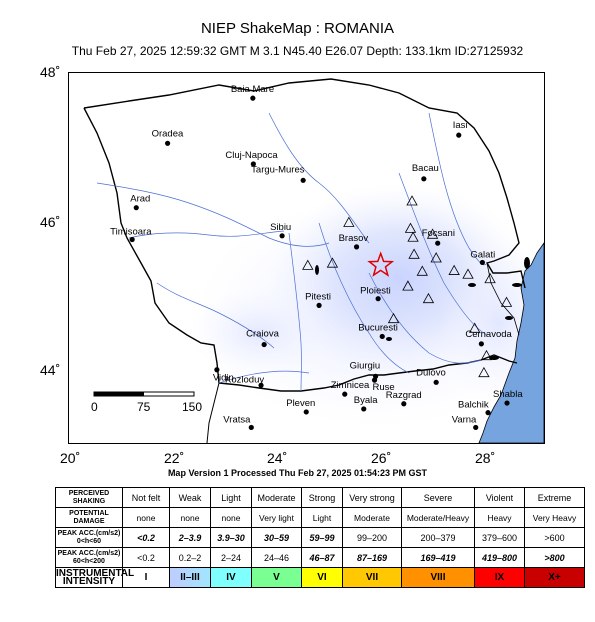 This screenshot has width=595, height=622. What do you see at coordinates (146, 537) in the screenshot?
I see `legend-cell: <0.2` at bounding box center [146, 537].